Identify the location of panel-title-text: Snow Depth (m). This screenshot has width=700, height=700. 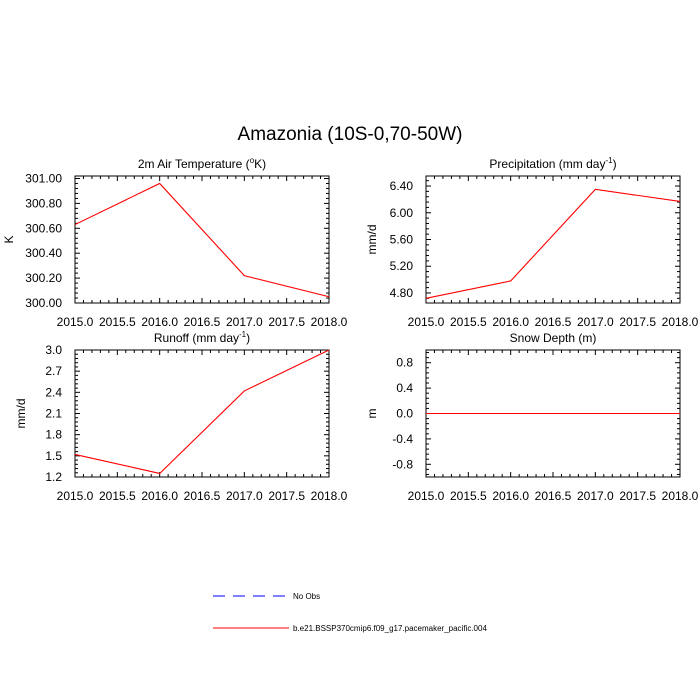
(553, 338).